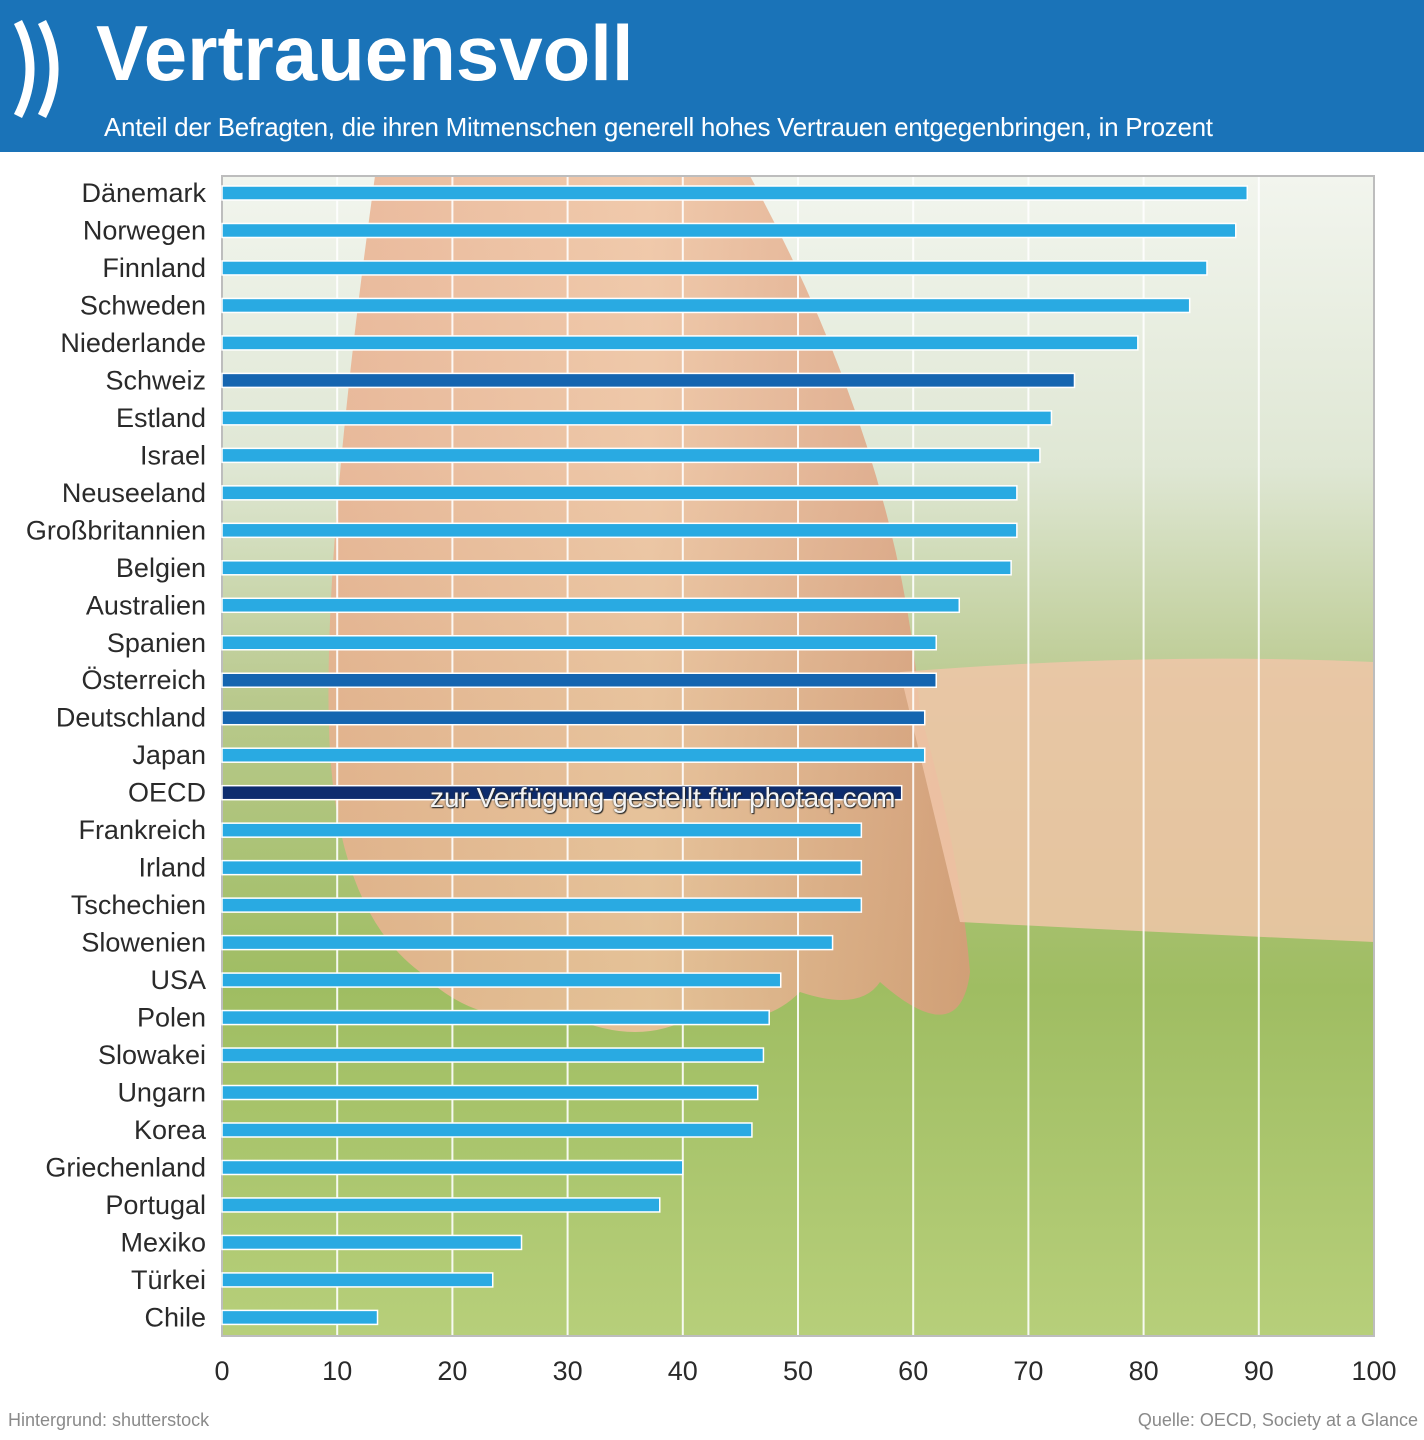  What do you see at coordinates (161, 418) in the screenshot?
I see `category-label: Estland` at bounding box center [161, 418].